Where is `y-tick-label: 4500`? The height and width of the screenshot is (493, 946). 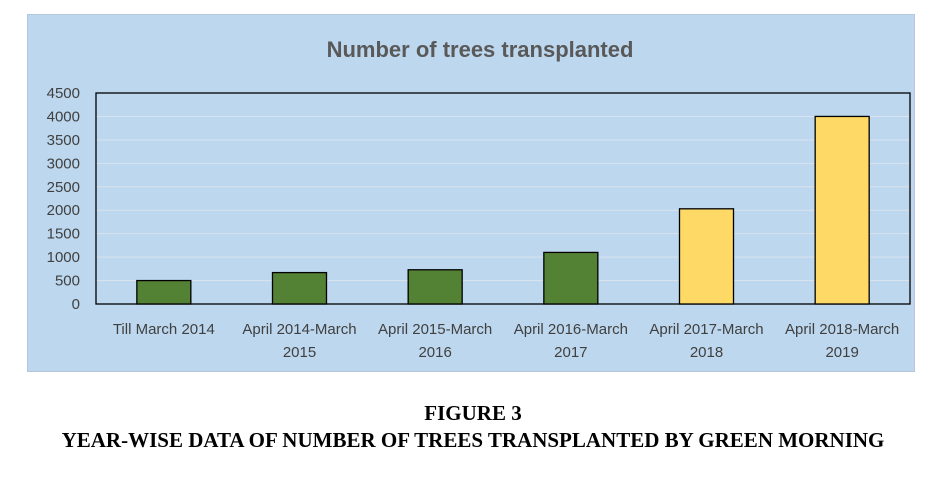
y-tick-label: 4500 is located at coordinates (63, 93).